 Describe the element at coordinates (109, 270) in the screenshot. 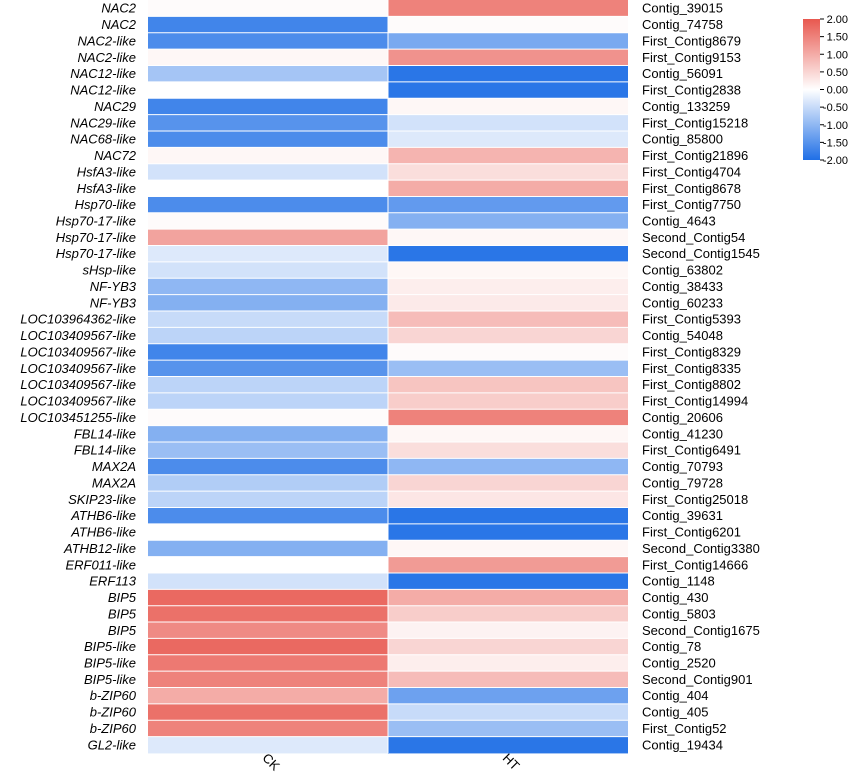

I see `gene-label: sHsp-like` at that location.